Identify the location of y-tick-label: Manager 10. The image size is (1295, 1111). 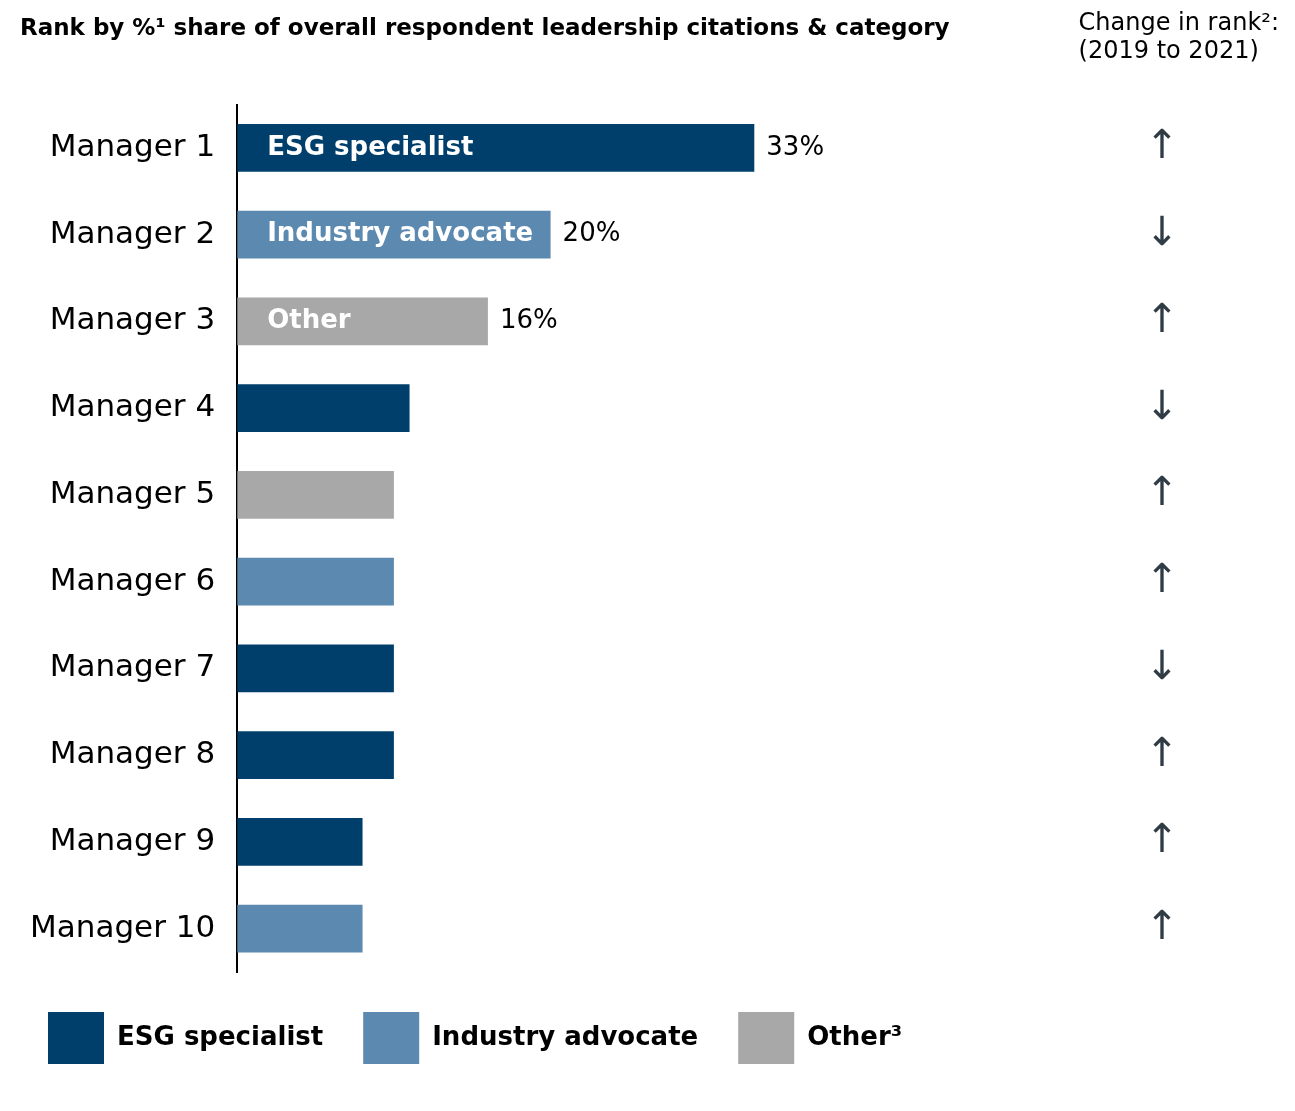
(123, 925).